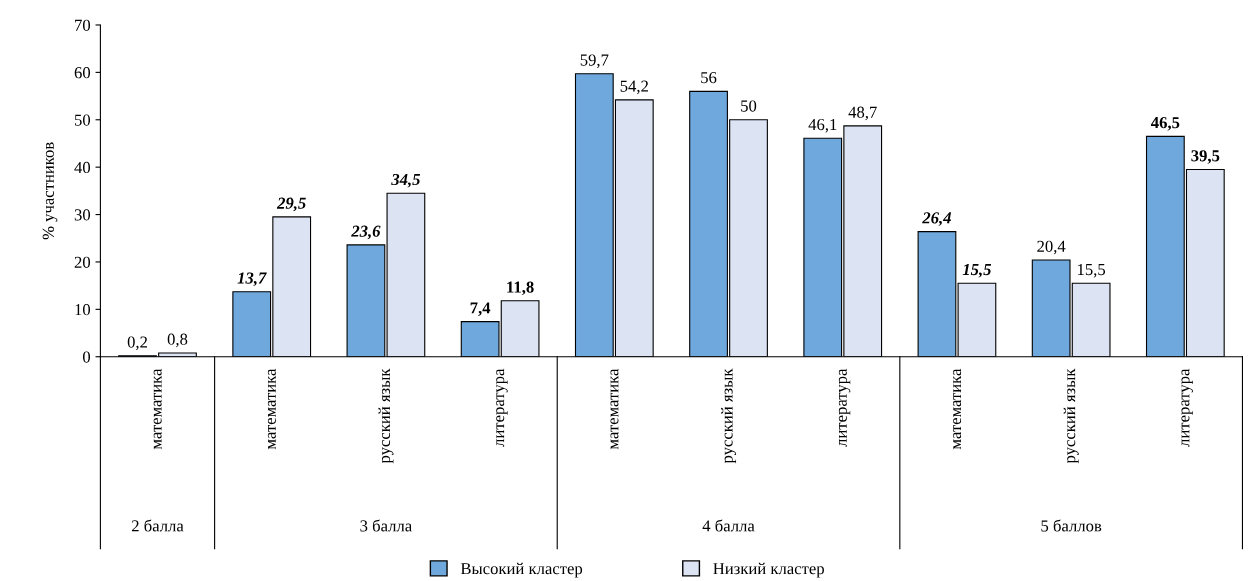 The image size is (1255, 581). What do you see at coordinates (386, 525) in the screenshot?
I see `text: 3 балла` at bounding box center [386, 525].